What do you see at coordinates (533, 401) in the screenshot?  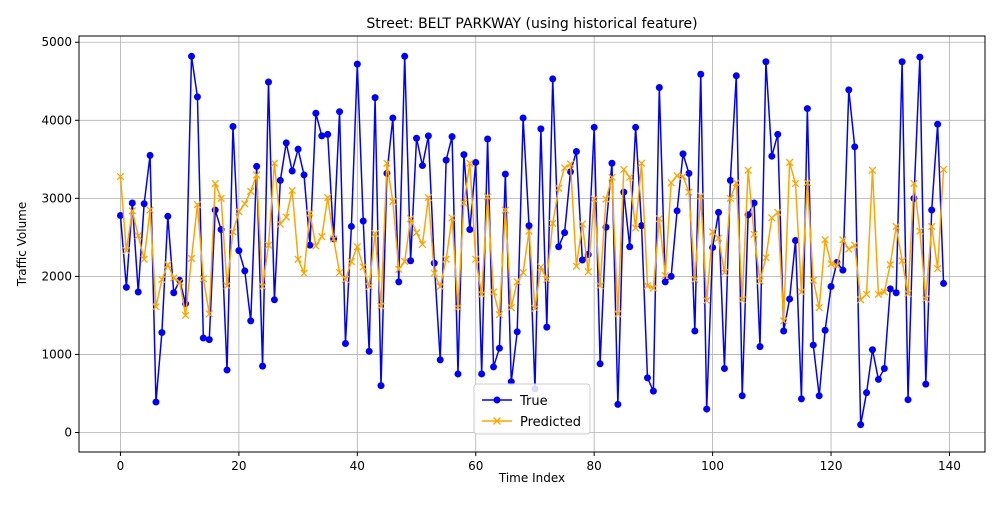 I see `legend-true-label: True` at bounding box center [533, 401].